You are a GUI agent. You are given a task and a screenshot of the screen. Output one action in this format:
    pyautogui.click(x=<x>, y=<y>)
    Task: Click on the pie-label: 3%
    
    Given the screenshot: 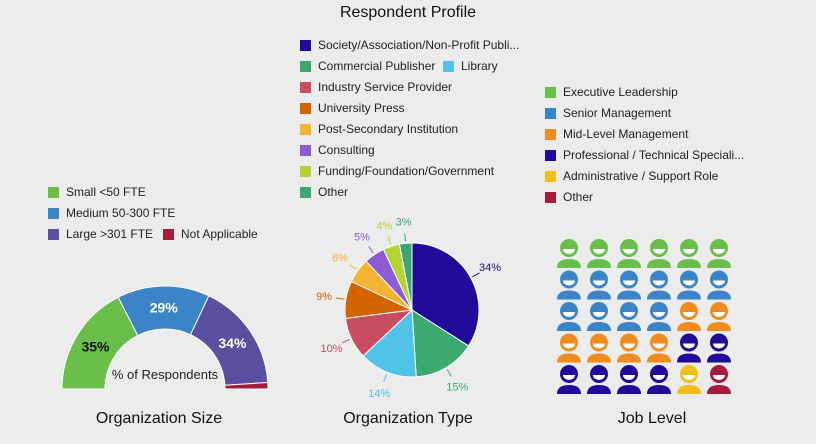 What is the action you would take?
    pyautogui.click(x=404, y=222)
    